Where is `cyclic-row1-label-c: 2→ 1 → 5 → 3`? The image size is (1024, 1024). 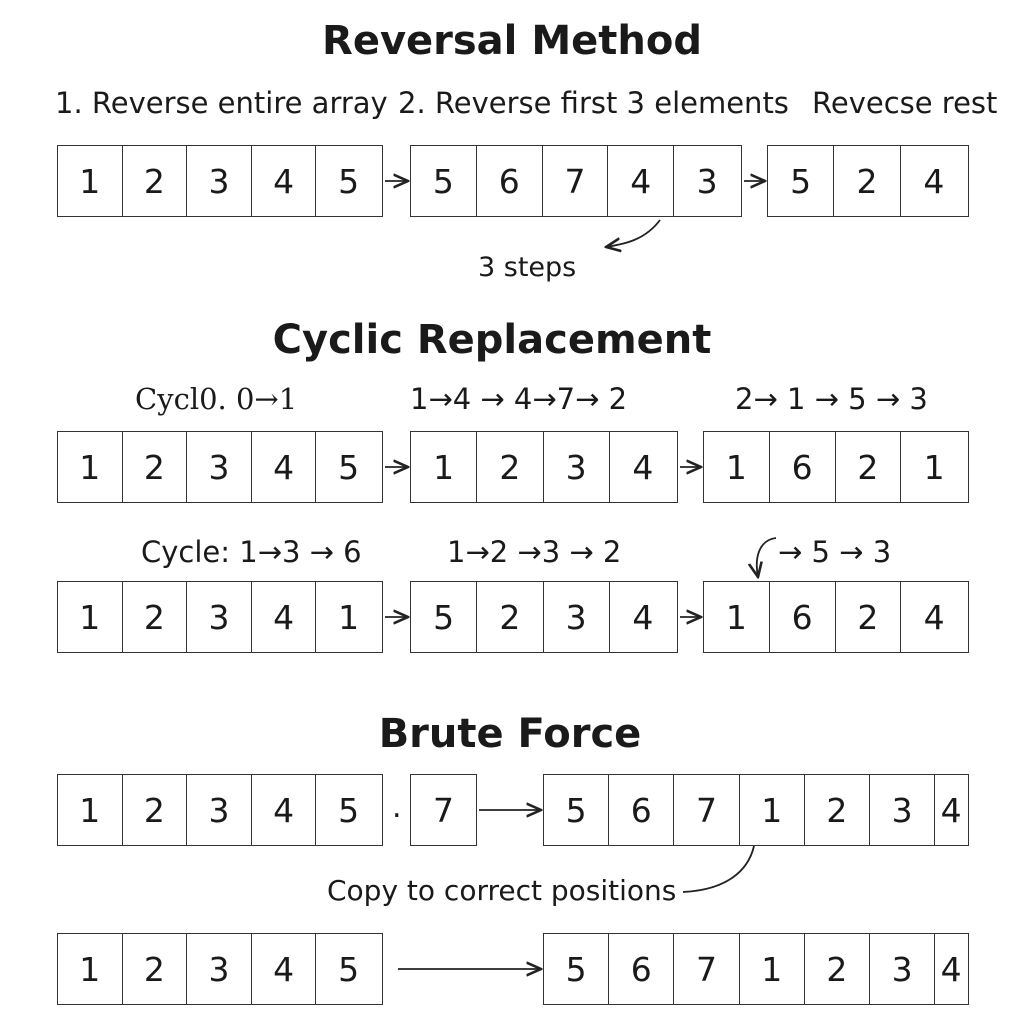
cyclic-row1-label-c: 2→ 1 → 5 → 3 is located at coordinates (831, 399).